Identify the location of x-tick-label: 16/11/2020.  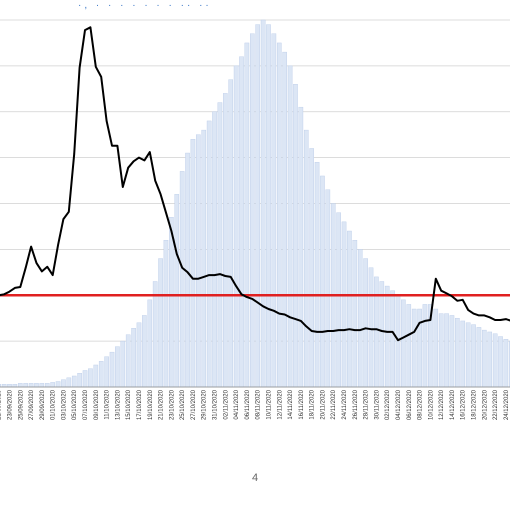
(302, 404).